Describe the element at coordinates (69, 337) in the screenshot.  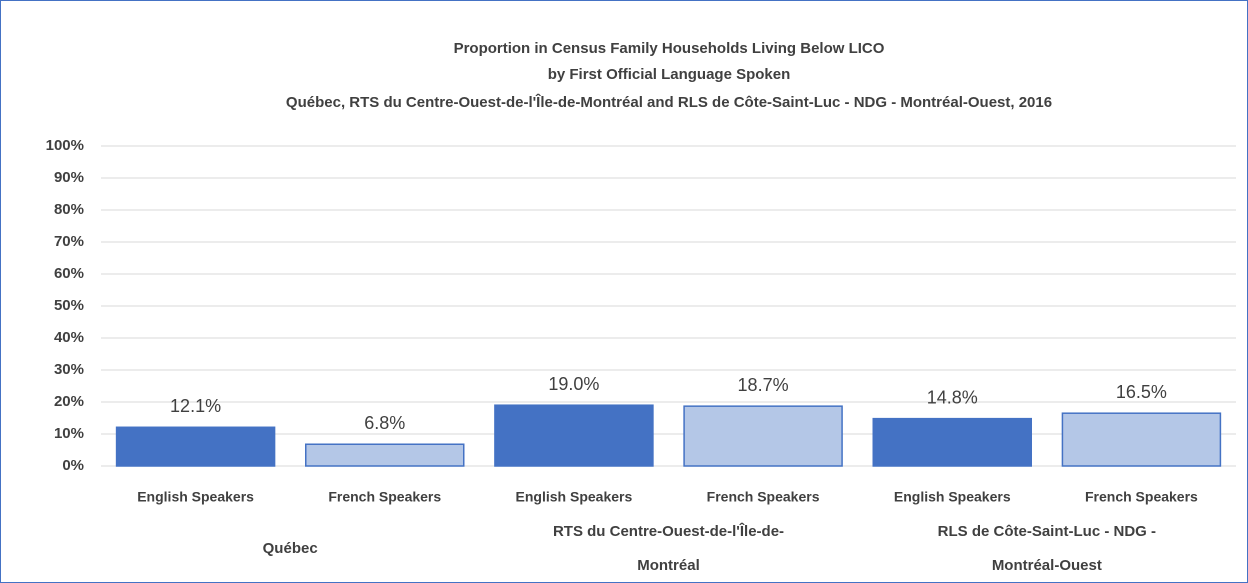
I see `y-tick-label: 40%` at that location.